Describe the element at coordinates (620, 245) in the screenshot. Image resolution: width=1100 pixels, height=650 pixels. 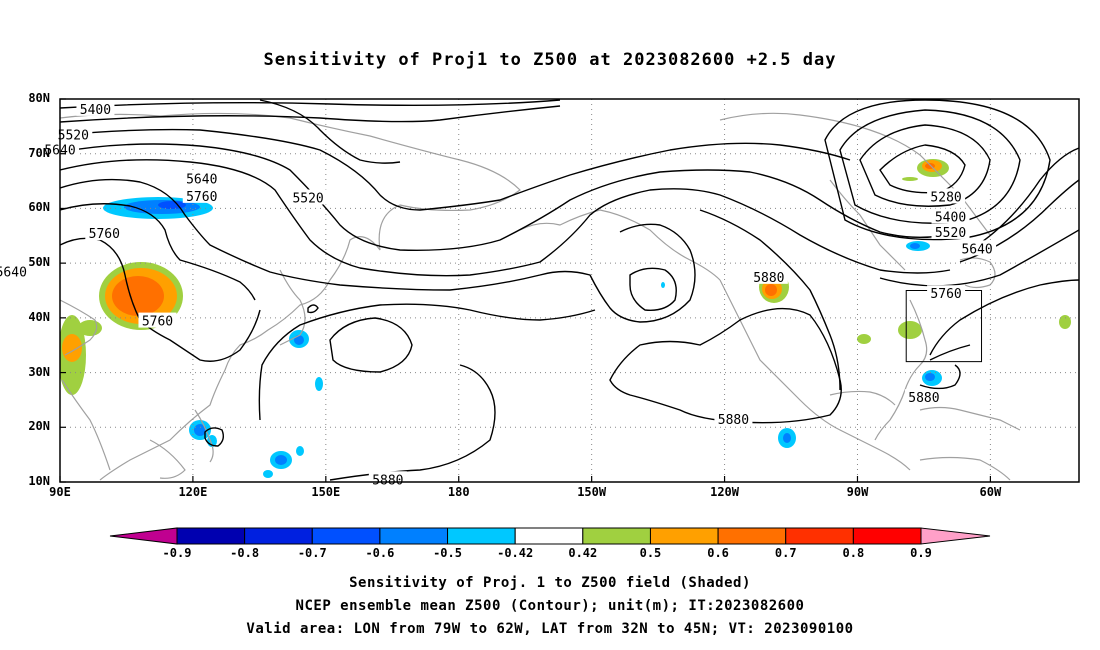
I see `coastline-alaska` at that location.